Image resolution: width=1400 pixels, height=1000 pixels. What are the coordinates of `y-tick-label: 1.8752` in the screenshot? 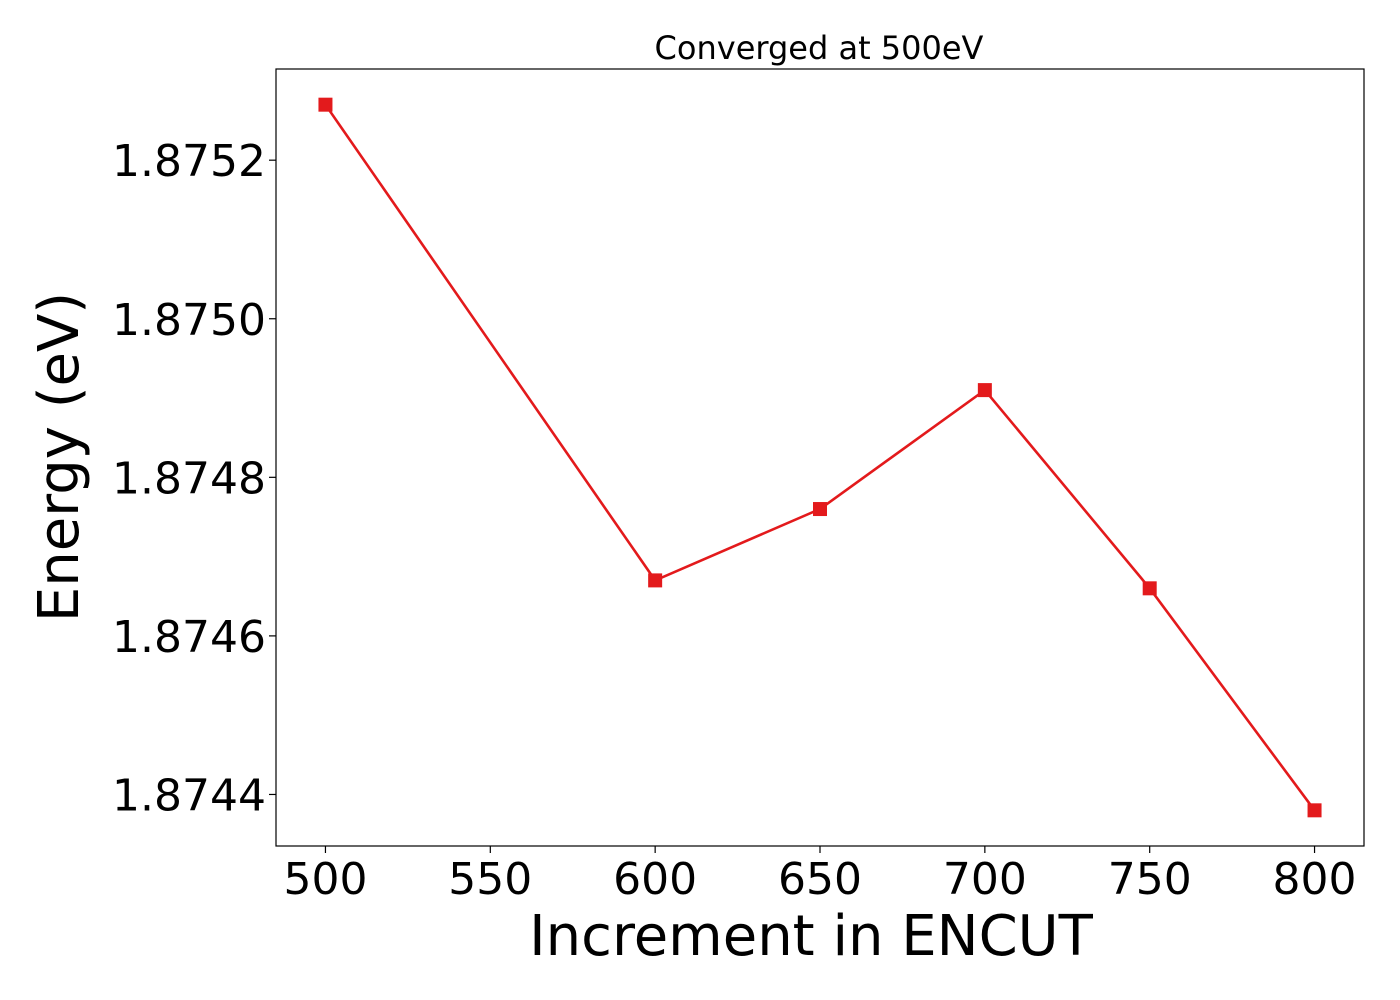 It's located at (189, 161).